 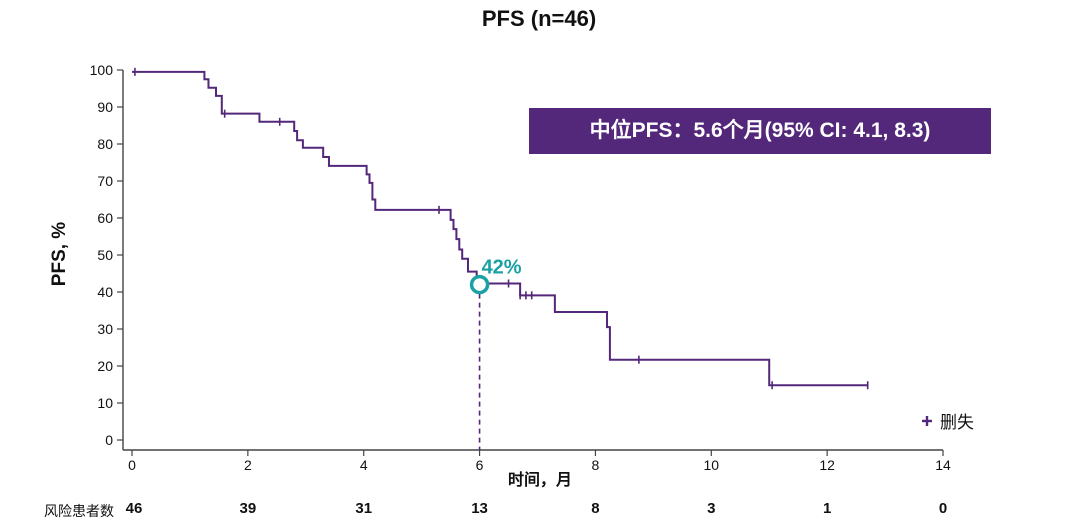 What do you see at coordinates (105, 366) in the screenshot?
I see `y-tick-label: 20` at bounding box center [105, 366].